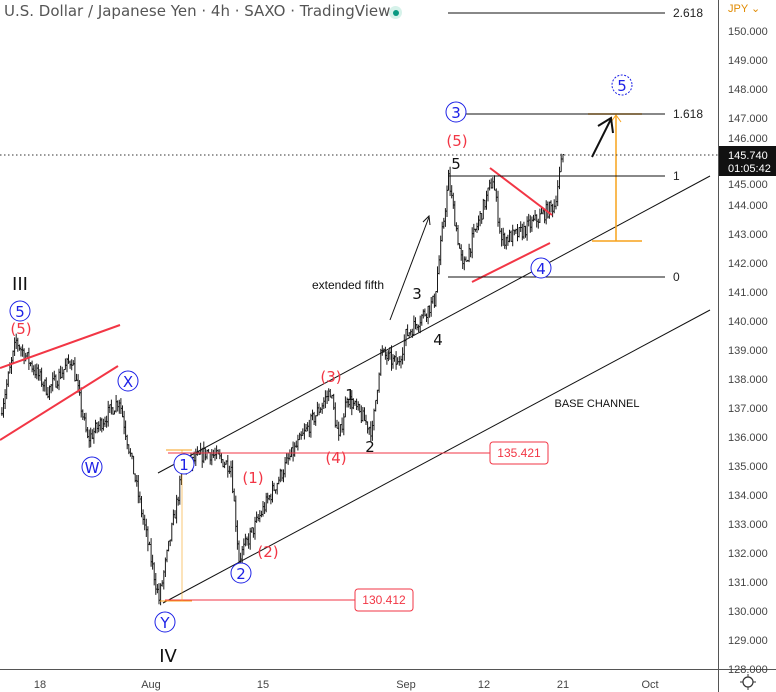 This screenshot has height=692, width=776. What do you see at coordinates (748, 90) in the screenshot?
I see `price-tick-label: 148.000` at bounding box center [748, 90].